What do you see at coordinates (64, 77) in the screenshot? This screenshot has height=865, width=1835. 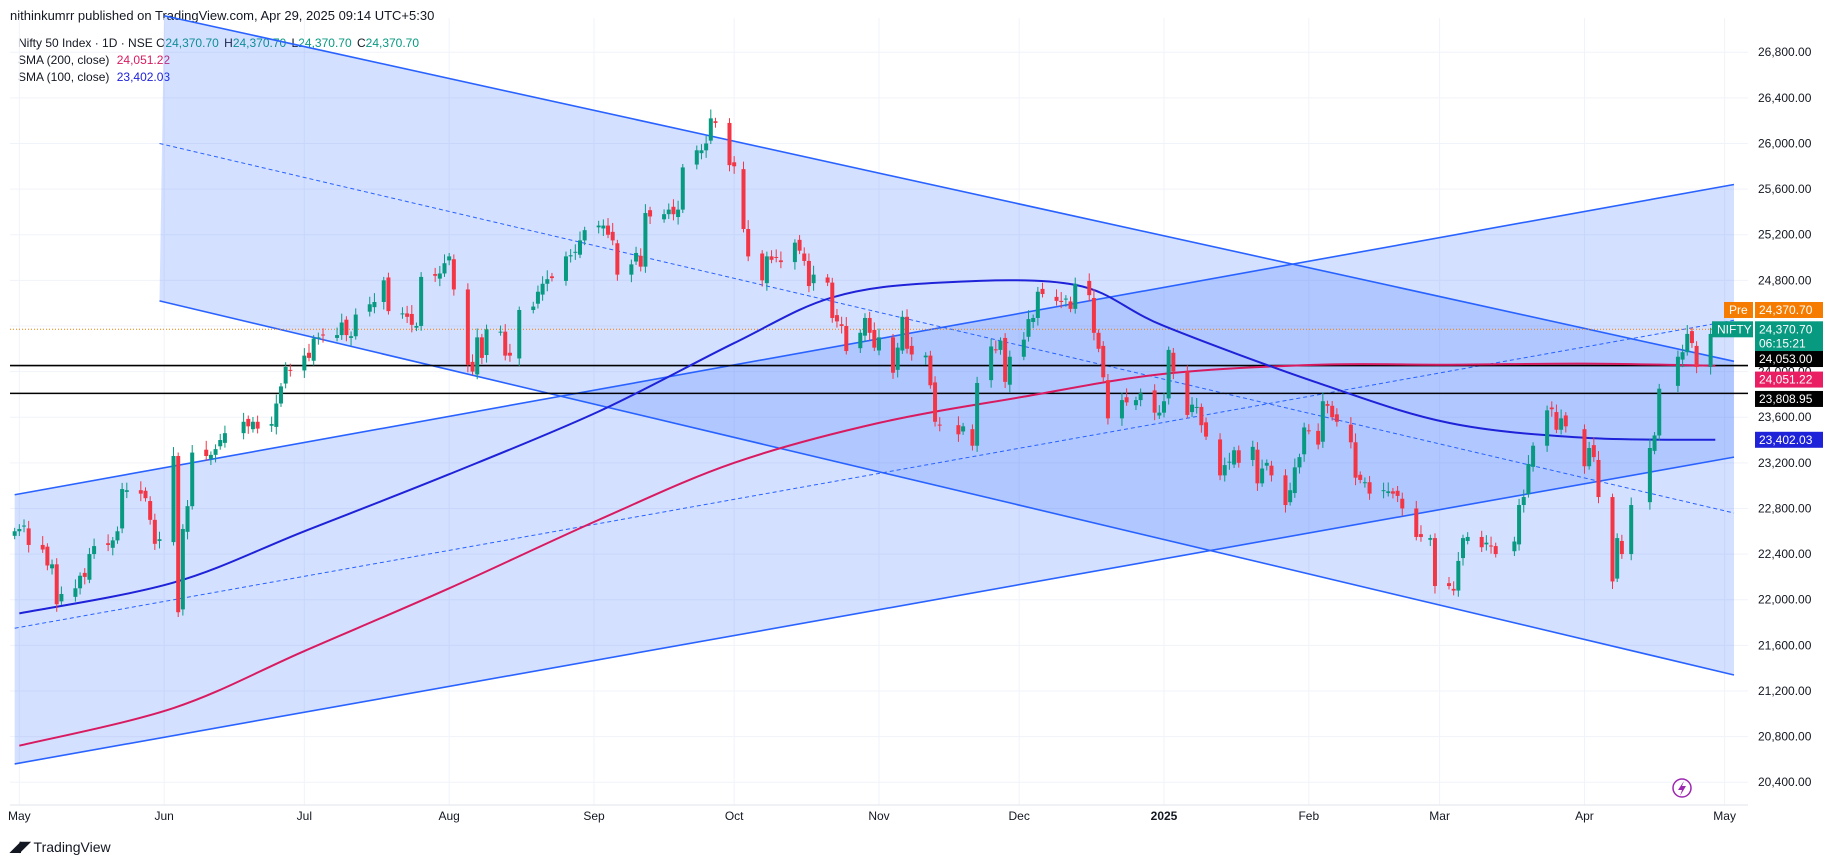 I see `sma100-label: SMA (100, close)` at bounding box center [64, 77].